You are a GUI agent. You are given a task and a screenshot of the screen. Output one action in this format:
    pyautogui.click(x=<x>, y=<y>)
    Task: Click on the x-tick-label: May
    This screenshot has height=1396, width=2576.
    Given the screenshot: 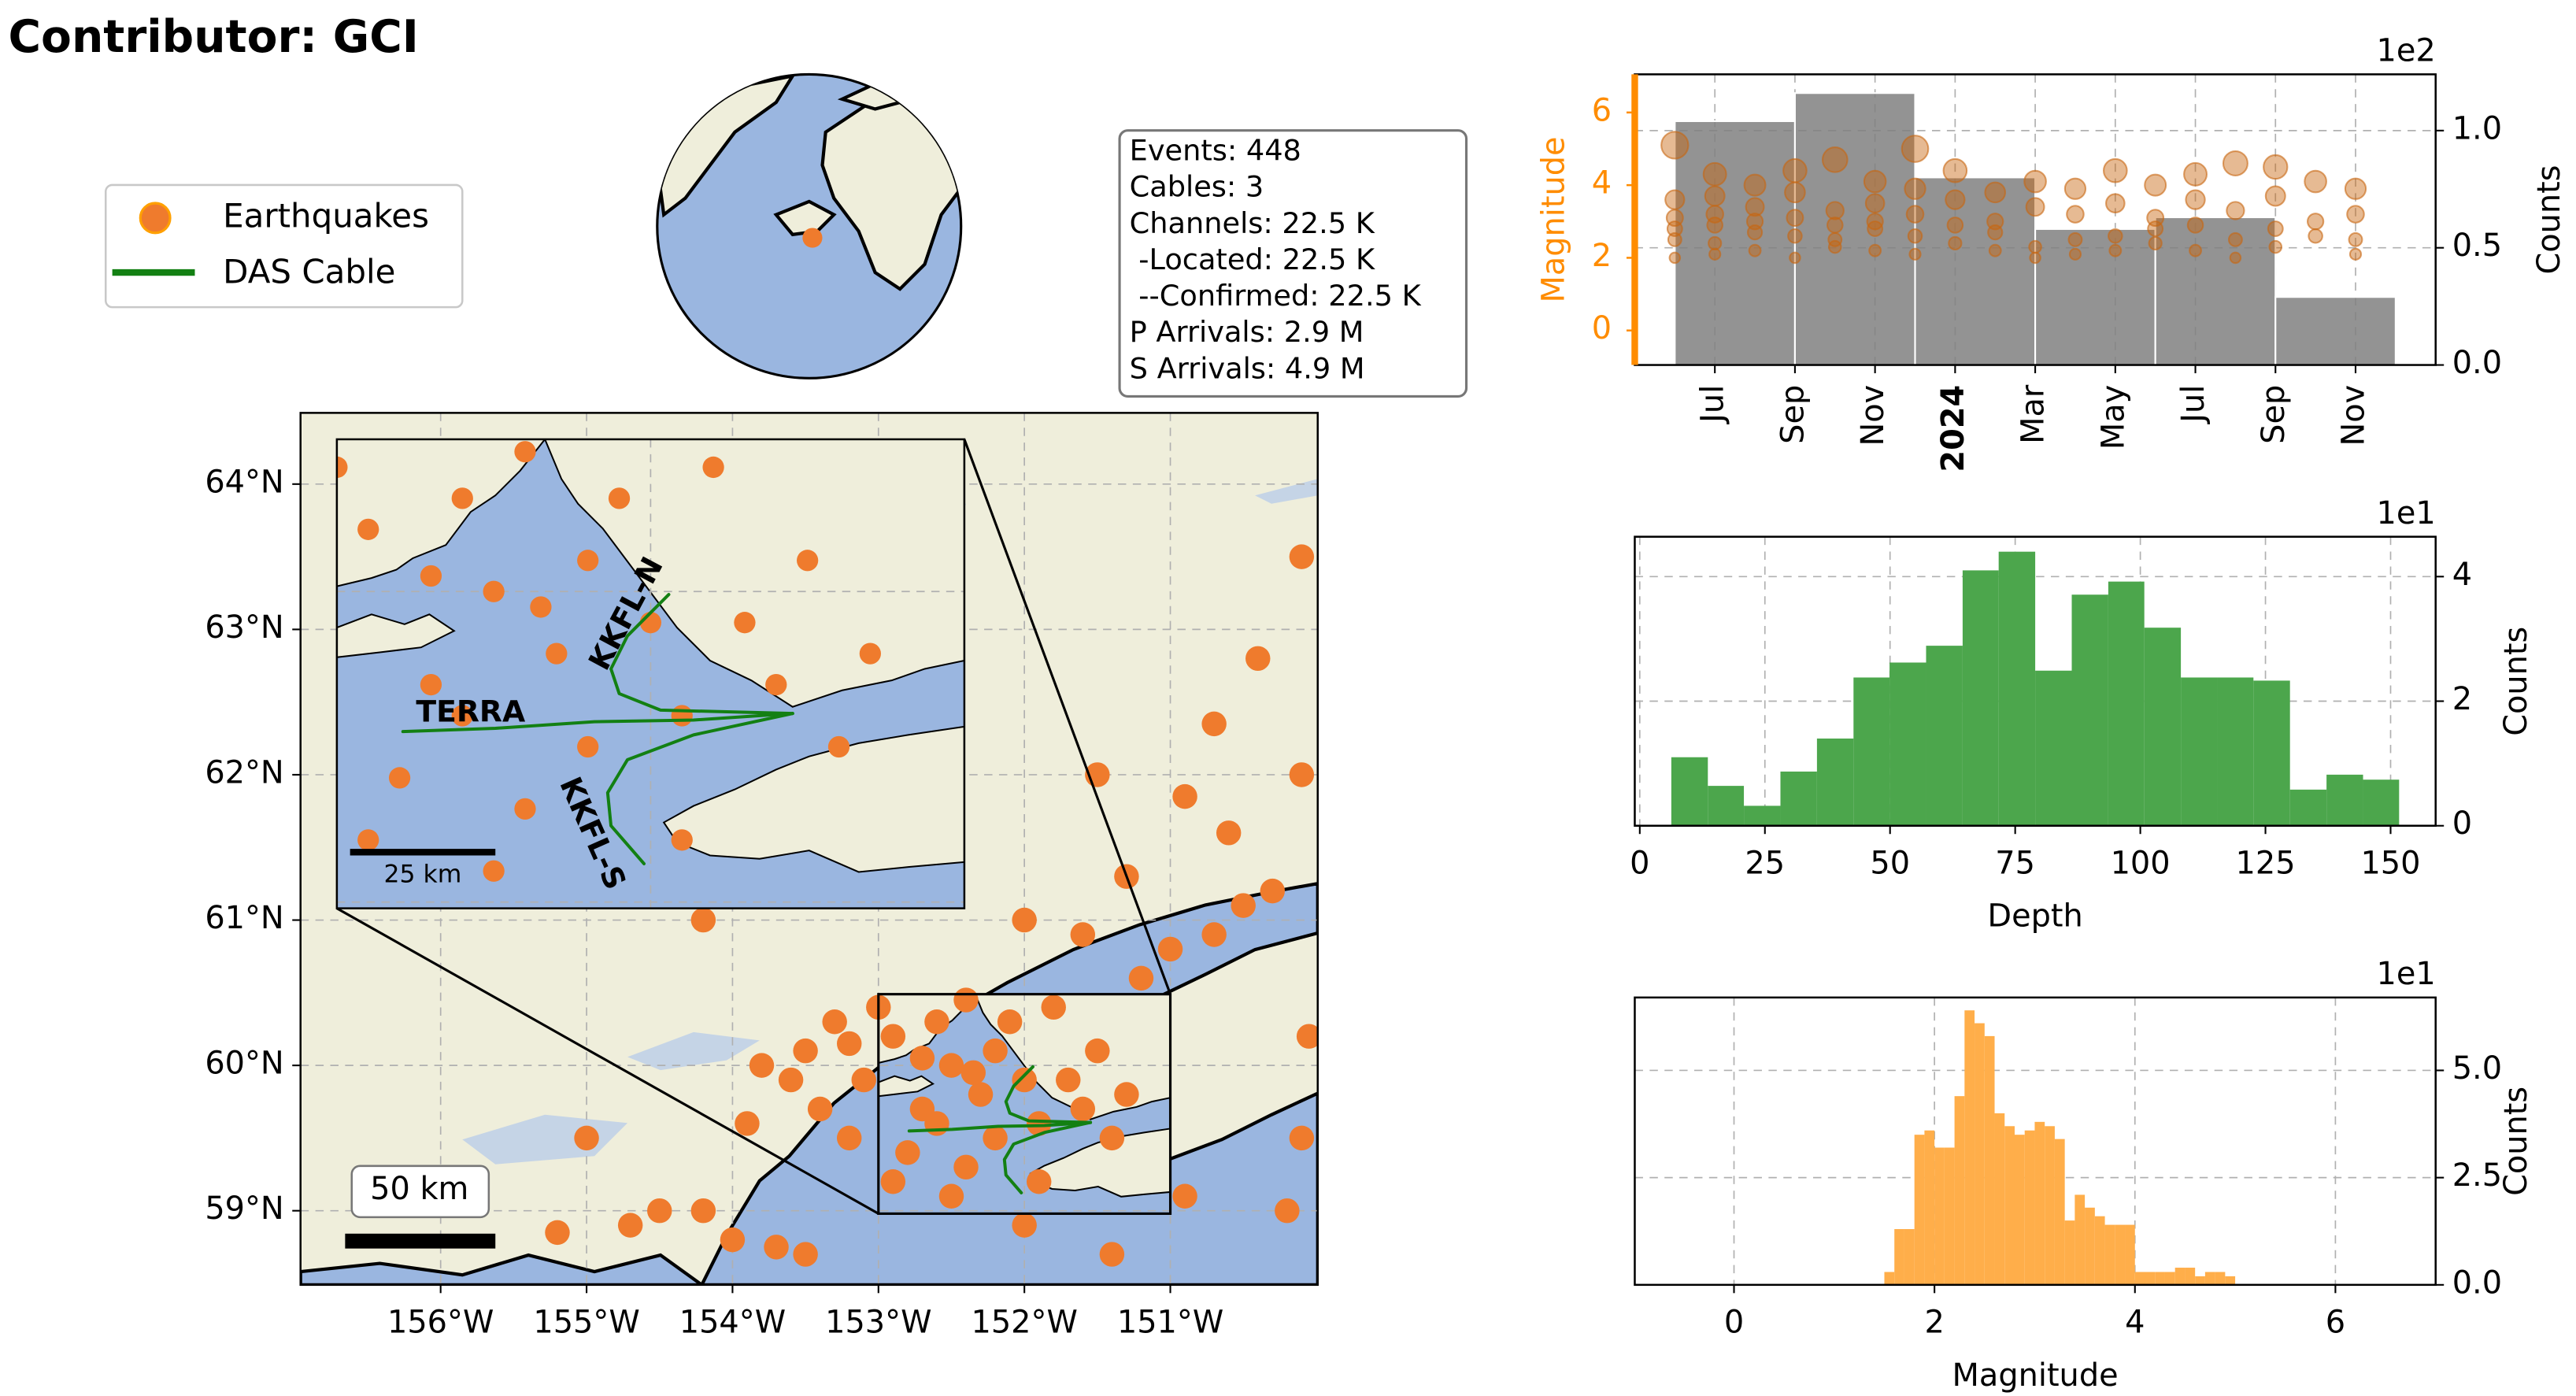 What is the action you would take?
    pyautogui.click(x=2113, y=417)
    